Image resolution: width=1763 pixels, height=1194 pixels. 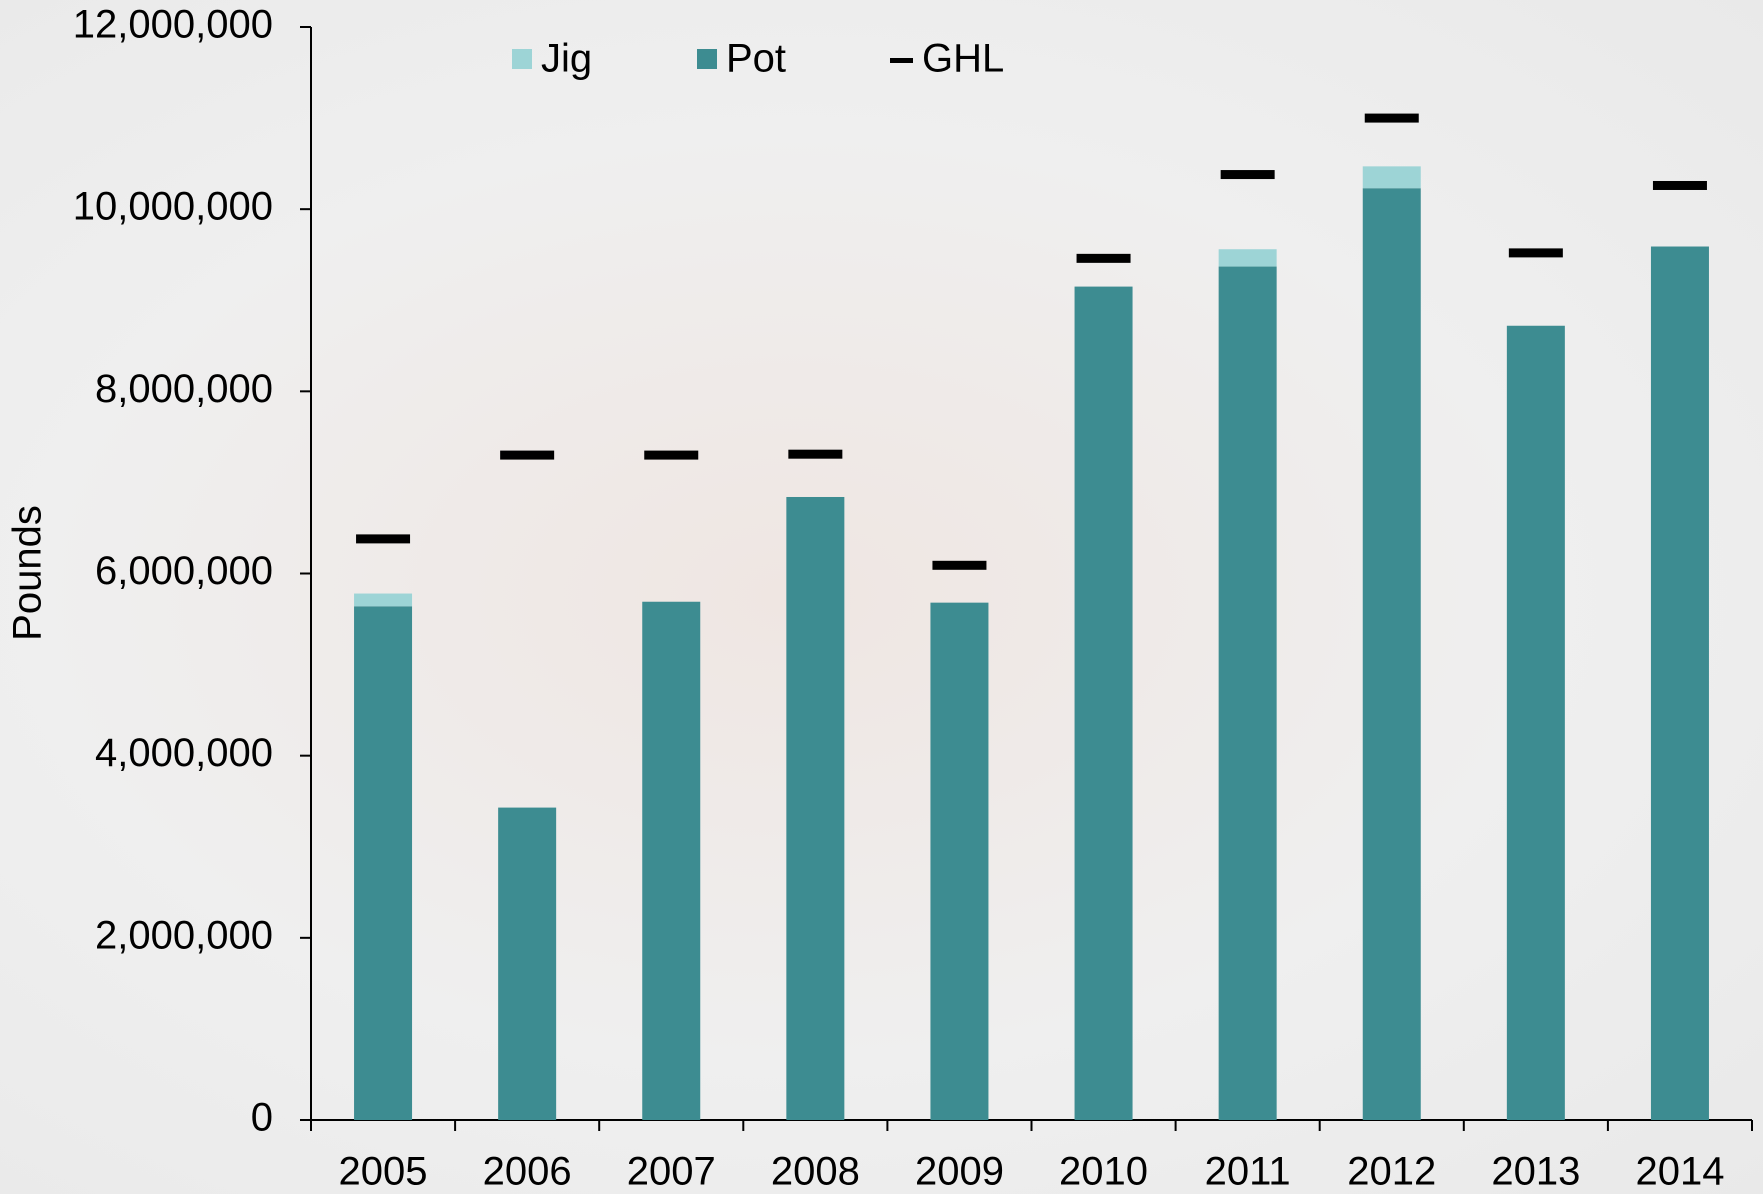 I want to click on x-tick-label: 2014, so click(x=1679, y=1172).